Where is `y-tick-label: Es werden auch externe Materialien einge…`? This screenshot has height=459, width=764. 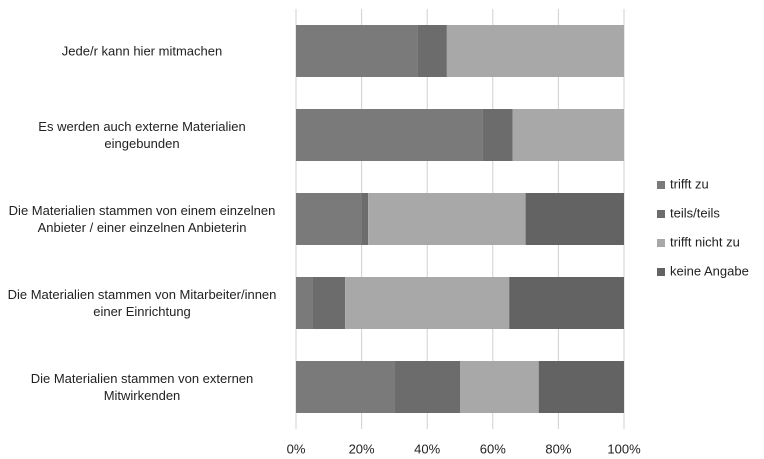 y-tick-label: Es werden auch externe Materialien einge… is located at coordinates (142, 135).